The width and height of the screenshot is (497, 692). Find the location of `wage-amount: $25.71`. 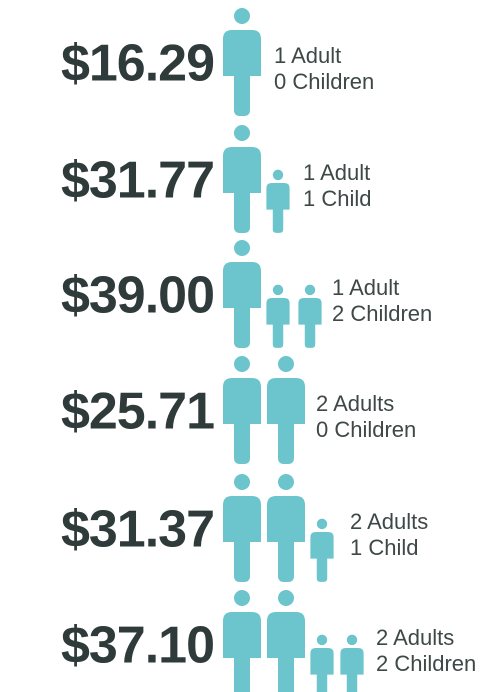

wage-amount: $25.71 is located at coordinates (137, 412).